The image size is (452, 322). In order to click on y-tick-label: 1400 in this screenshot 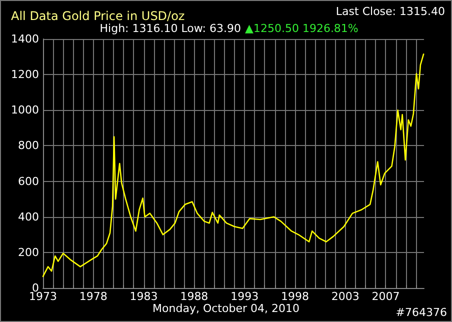, I will do `click(25, 39)`.